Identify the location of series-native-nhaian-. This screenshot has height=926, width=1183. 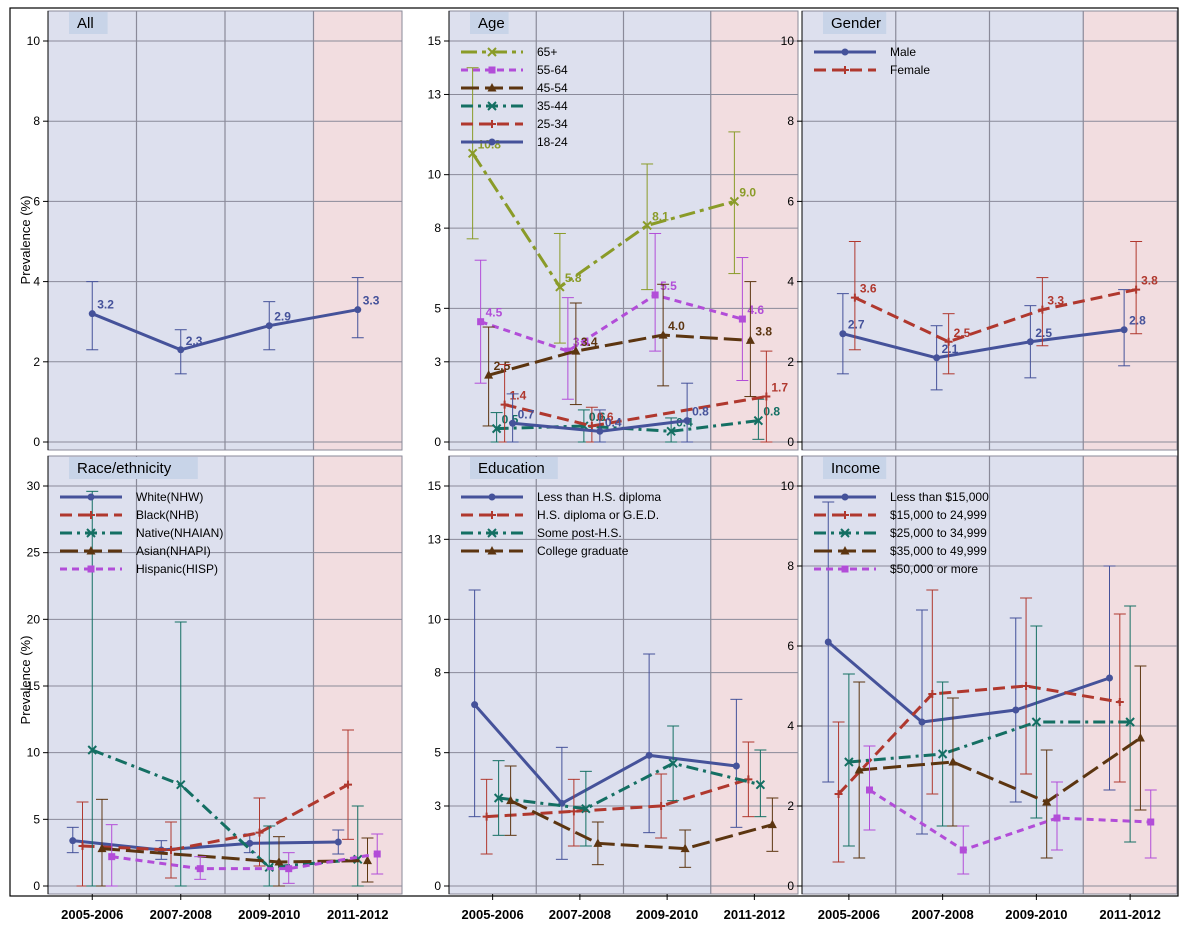
(225, 688).